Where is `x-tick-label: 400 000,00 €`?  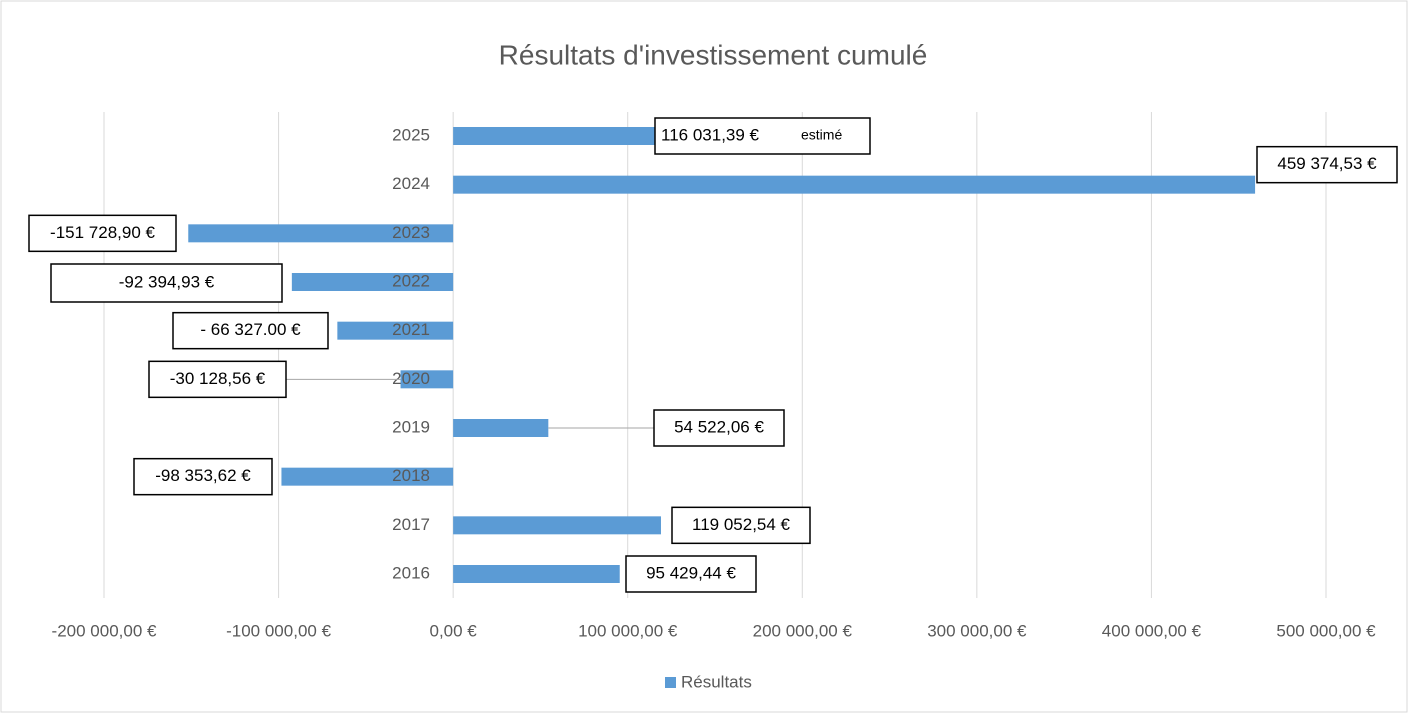
x-tick-label: 400 000,00 € is located at coordinates (1152, 630).